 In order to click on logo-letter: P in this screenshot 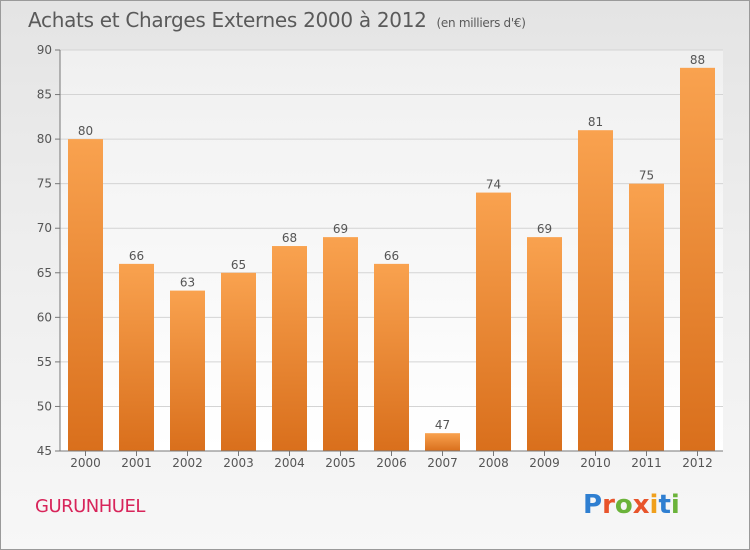, I will do `click(593, 505)`.